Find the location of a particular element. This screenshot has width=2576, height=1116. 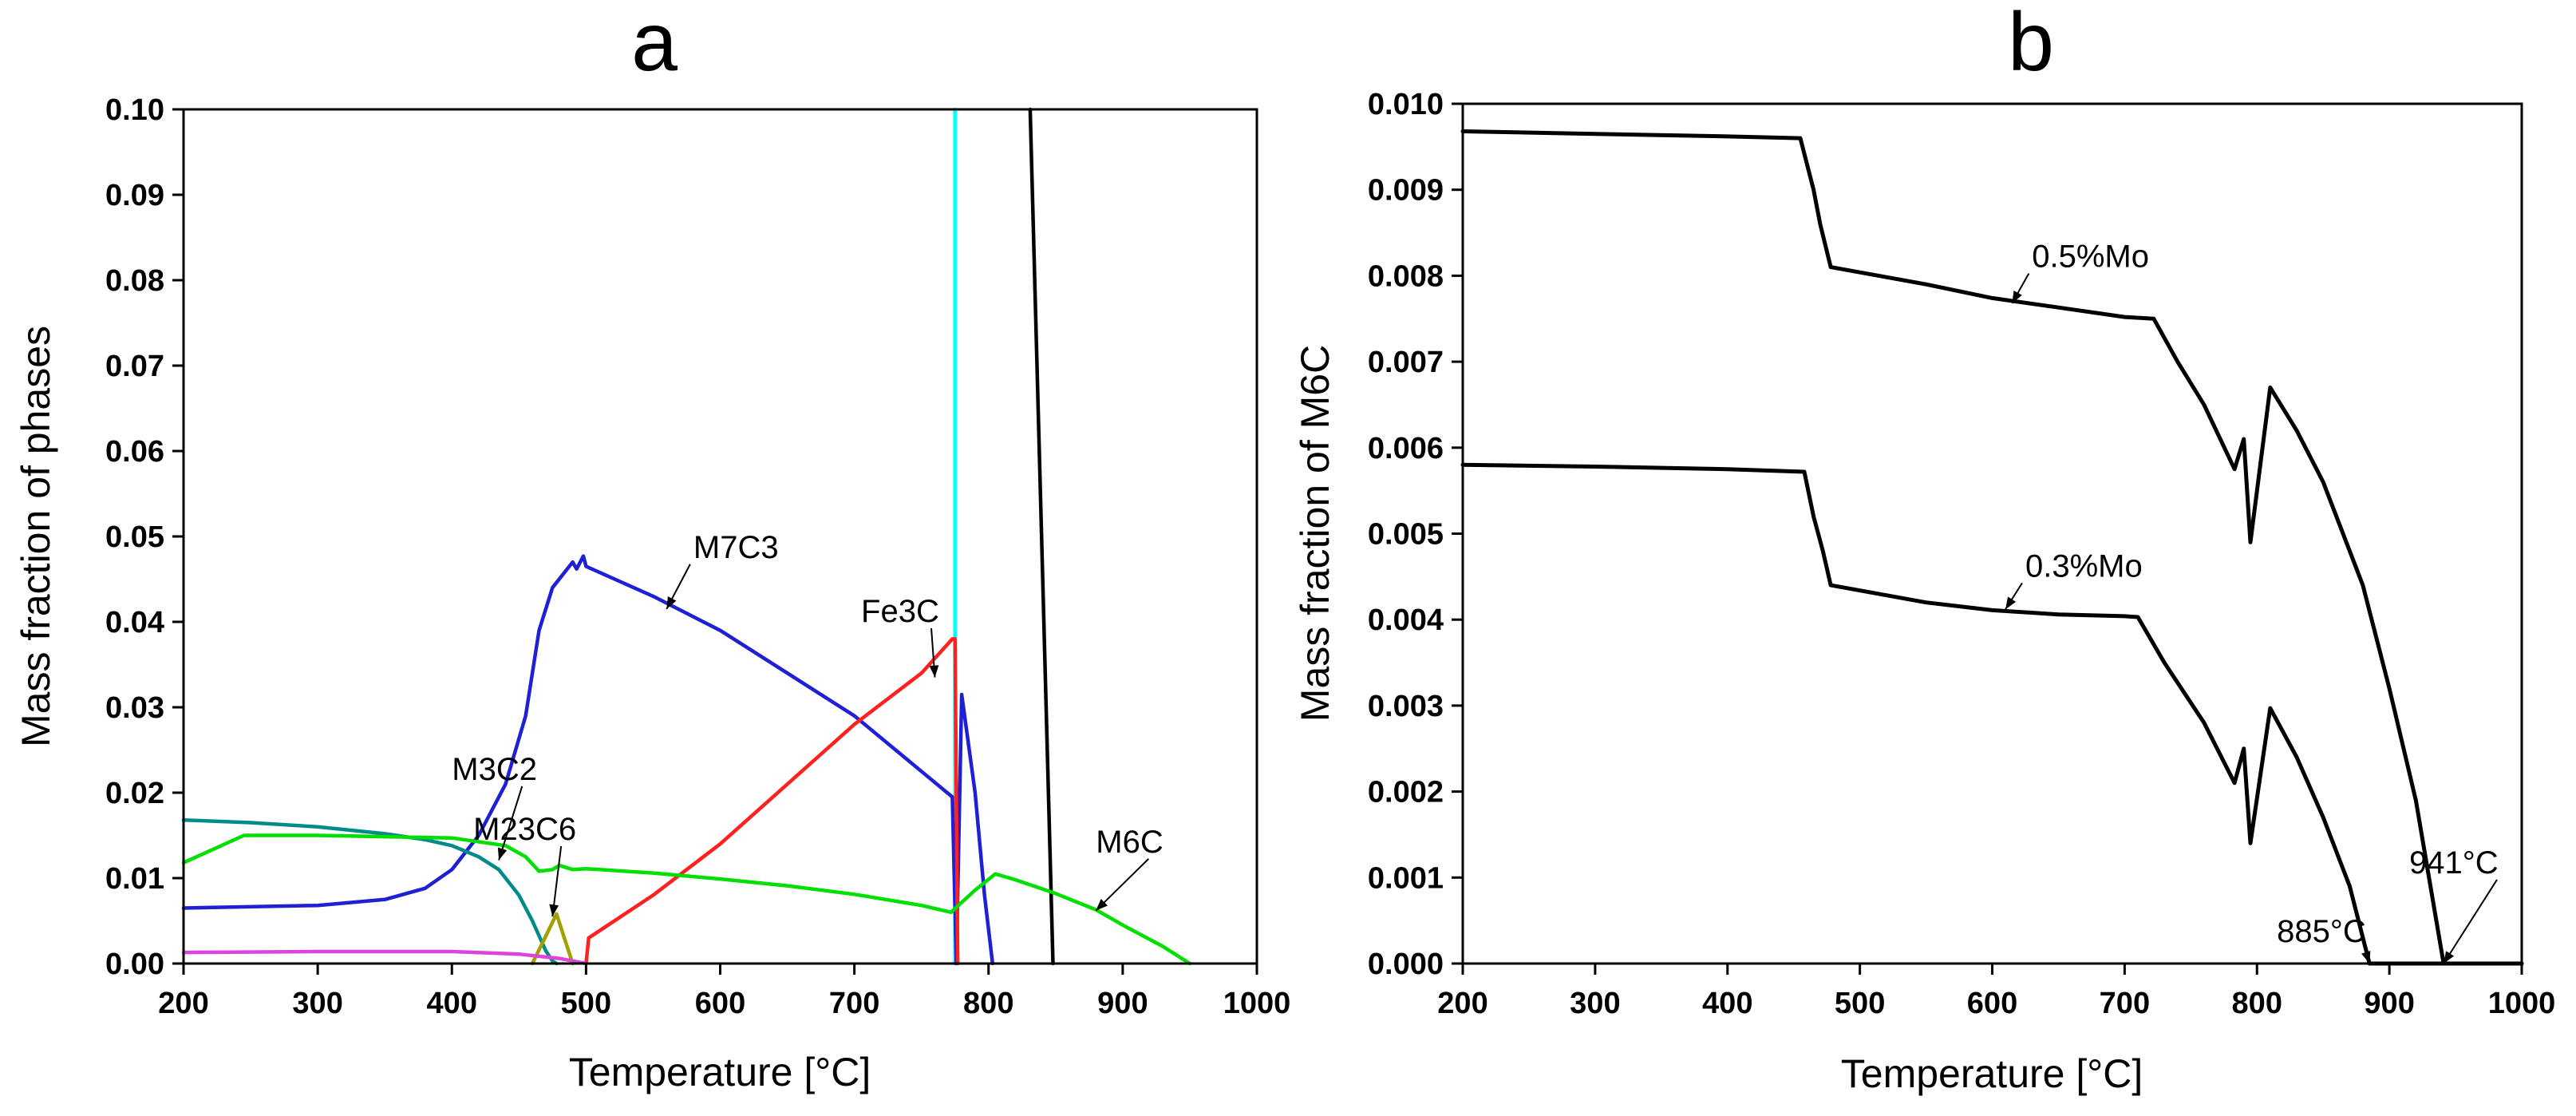

panel-a-y-axis-title: Mass fraction of phases is located at coordinates (36, 537).